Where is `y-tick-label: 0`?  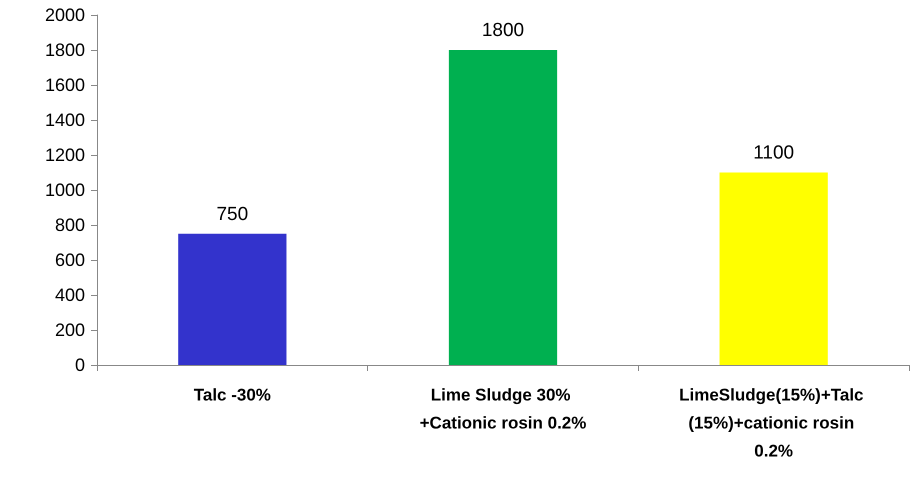 y-tick-label: 0 is located at coordinates (79, 365).